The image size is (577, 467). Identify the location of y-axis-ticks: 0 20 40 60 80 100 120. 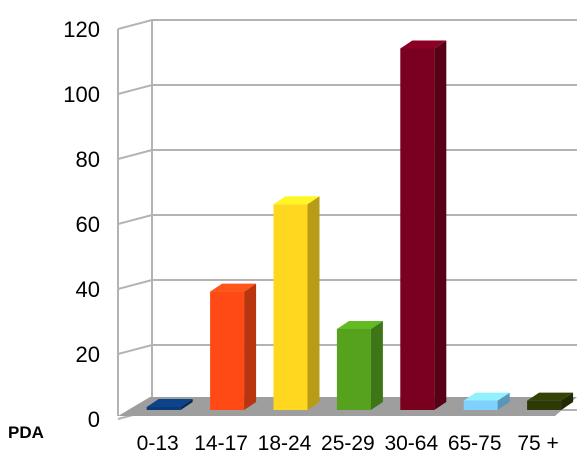
(81, 224).